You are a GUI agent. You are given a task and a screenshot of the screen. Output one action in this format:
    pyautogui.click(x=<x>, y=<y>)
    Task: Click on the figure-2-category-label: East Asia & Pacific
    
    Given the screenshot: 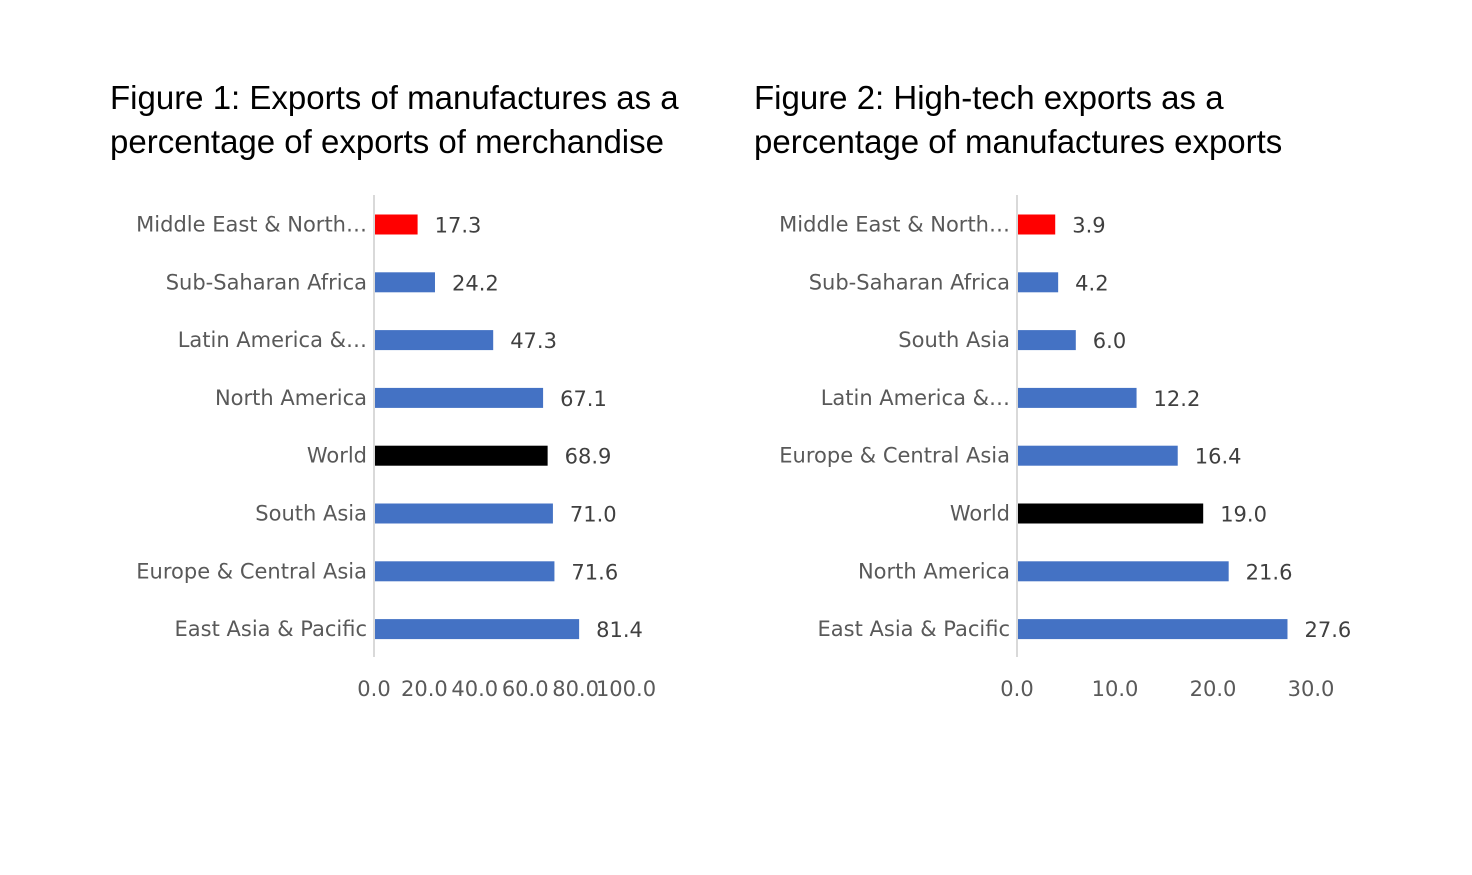 What is the action you would take?
    pyautogui.click(x=914, y=629)
    